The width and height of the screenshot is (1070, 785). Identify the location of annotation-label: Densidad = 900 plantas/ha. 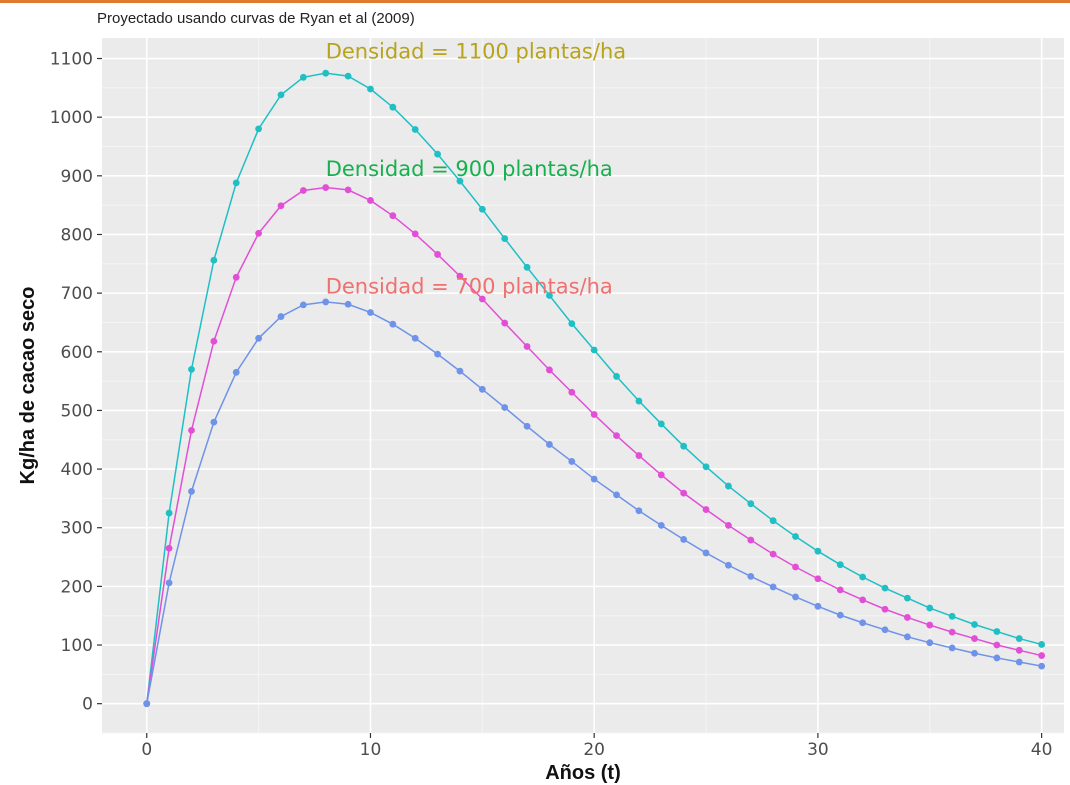
(469, 169).